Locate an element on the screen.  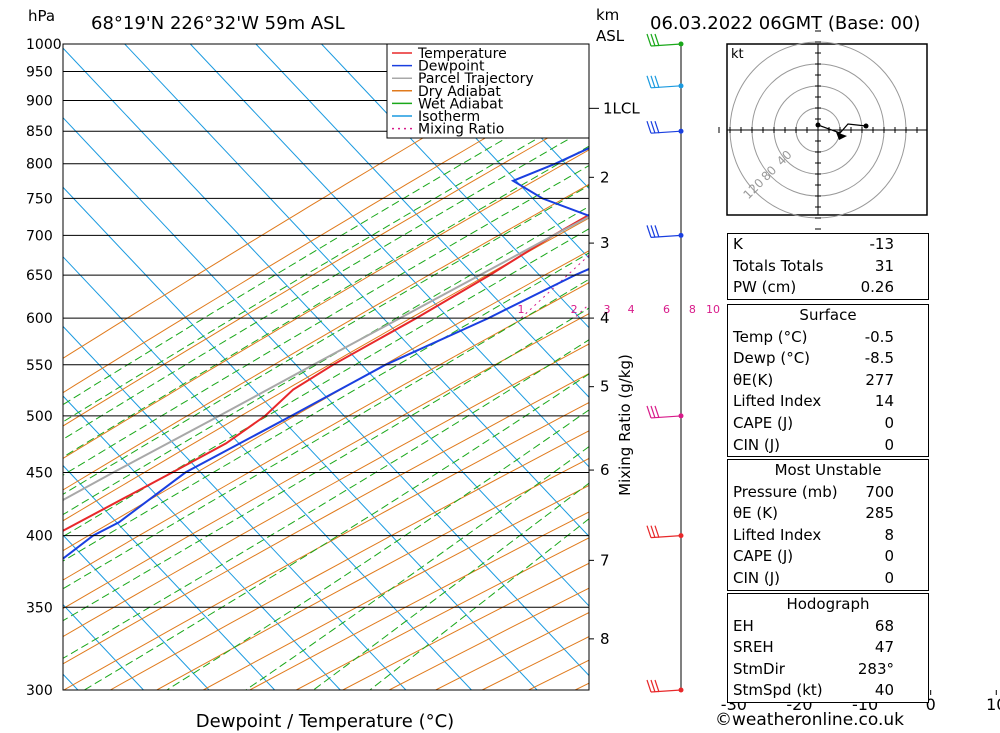
indices-table-top: K -13 Totals Totals 31 PW (cm) 0.26 is located at coordinates (828, 266).